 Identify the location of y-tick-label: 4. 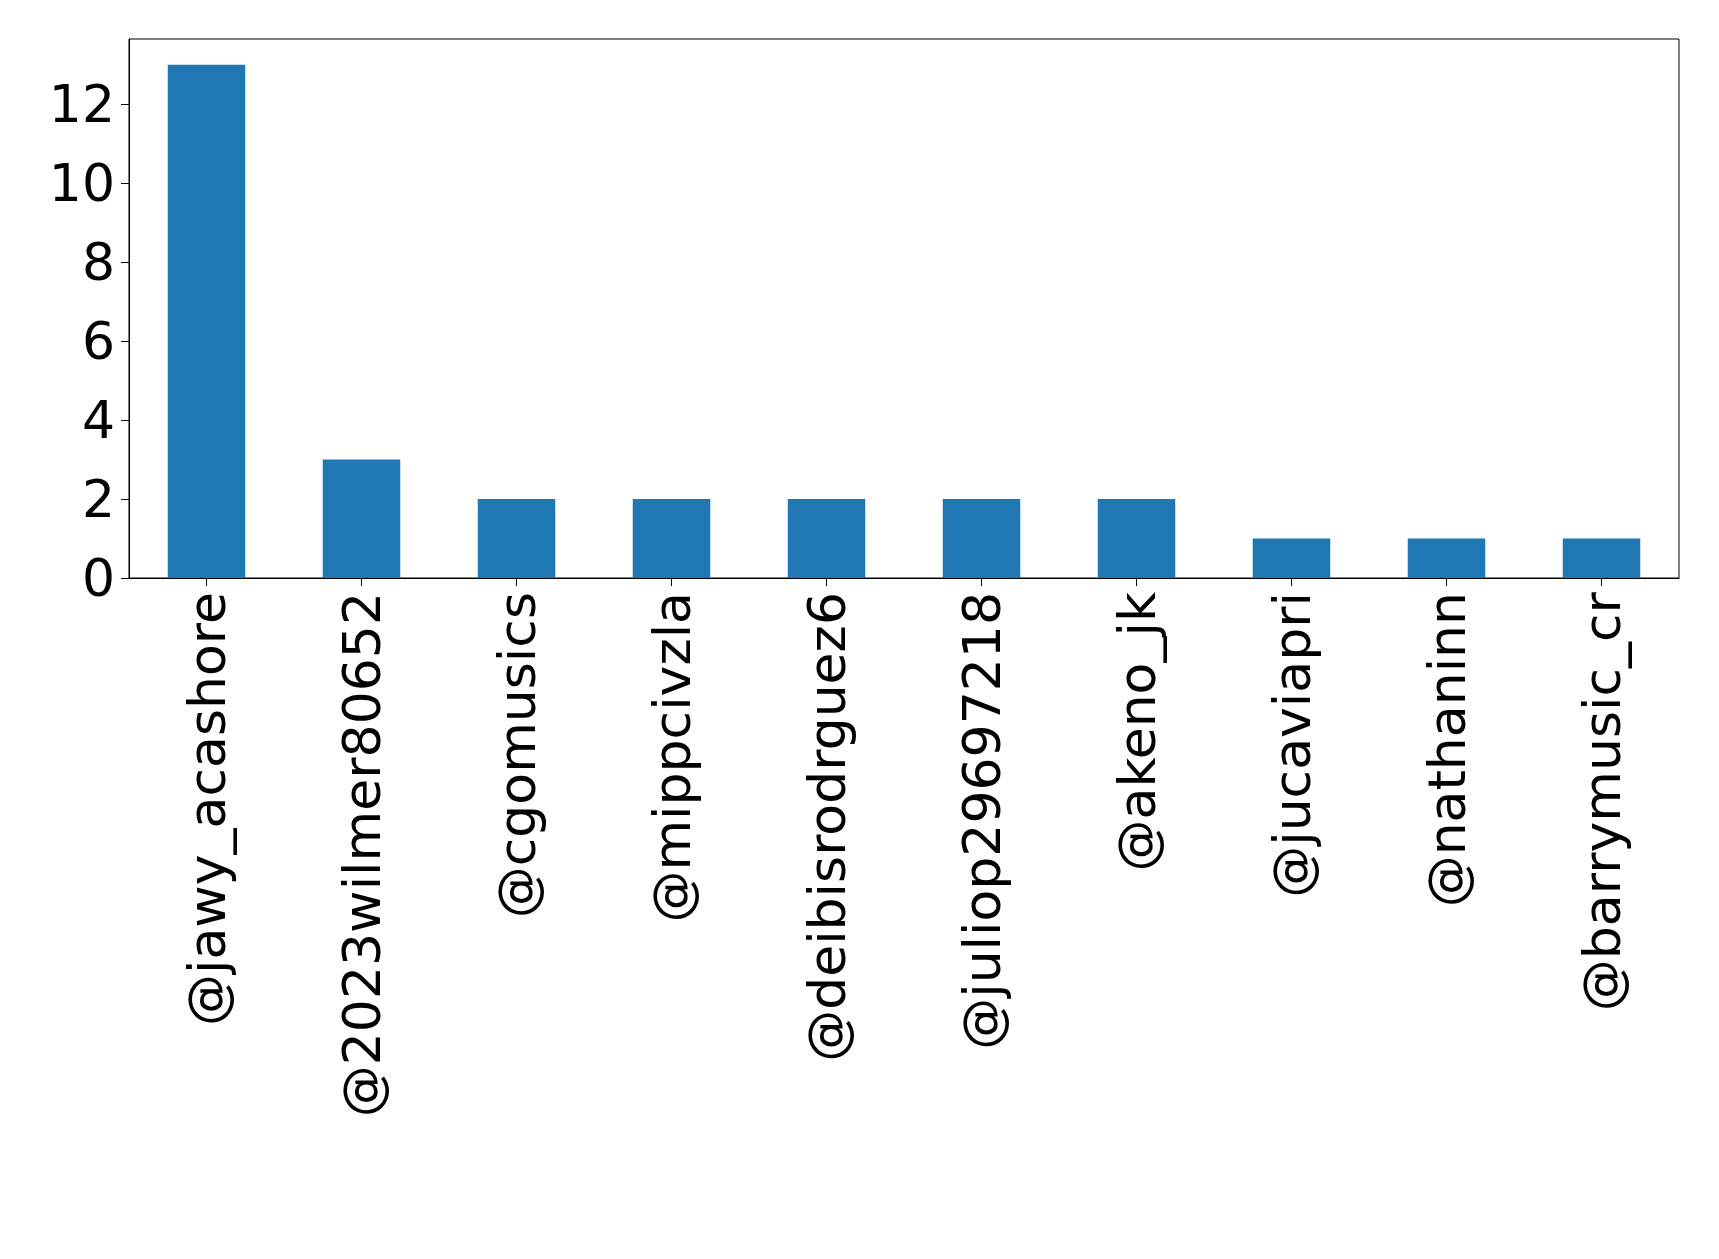
(98, 420).